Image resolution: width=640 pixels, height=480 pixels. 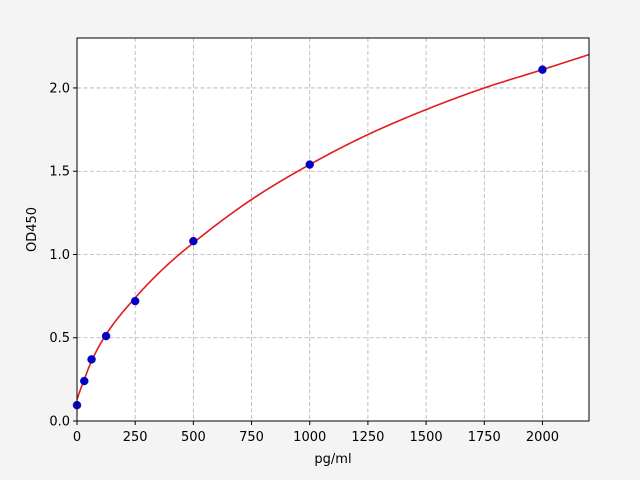 What do you see at coordinates (542, 437) in the screenshot?
I see `x-tick-label: 2000` at bounding box center [542, 437].